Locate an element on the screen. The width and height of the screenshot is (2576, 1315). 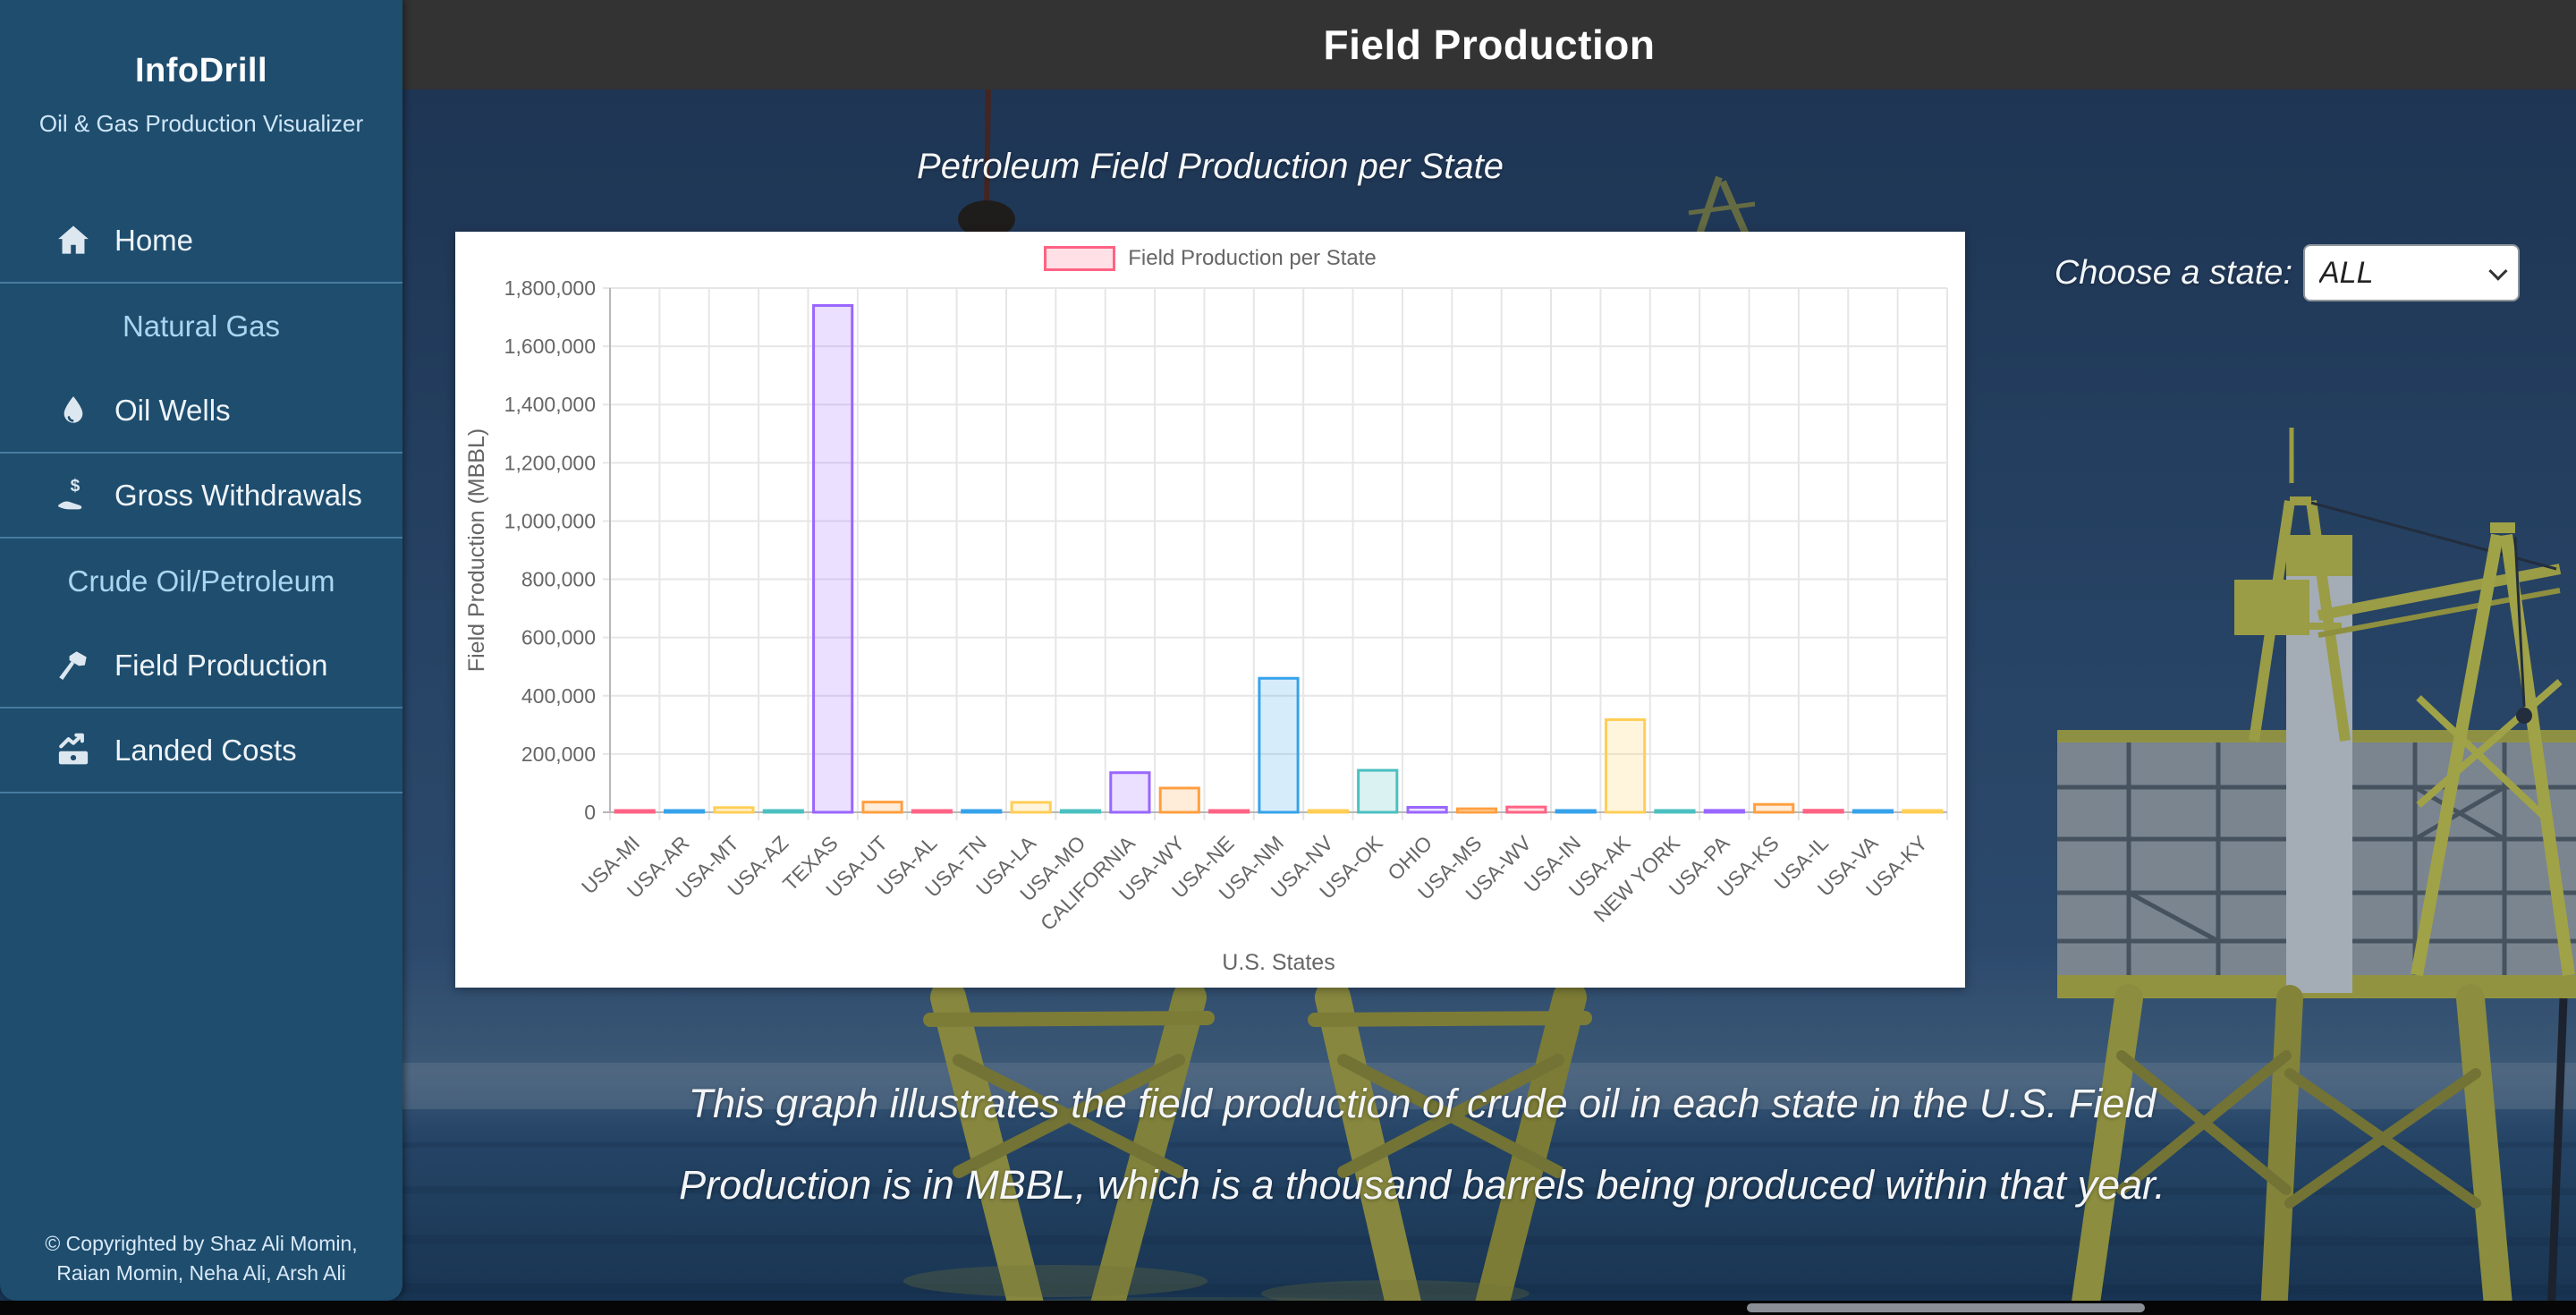
sidebar-item-field-production: Field Production is located at coordinates (201, 666).